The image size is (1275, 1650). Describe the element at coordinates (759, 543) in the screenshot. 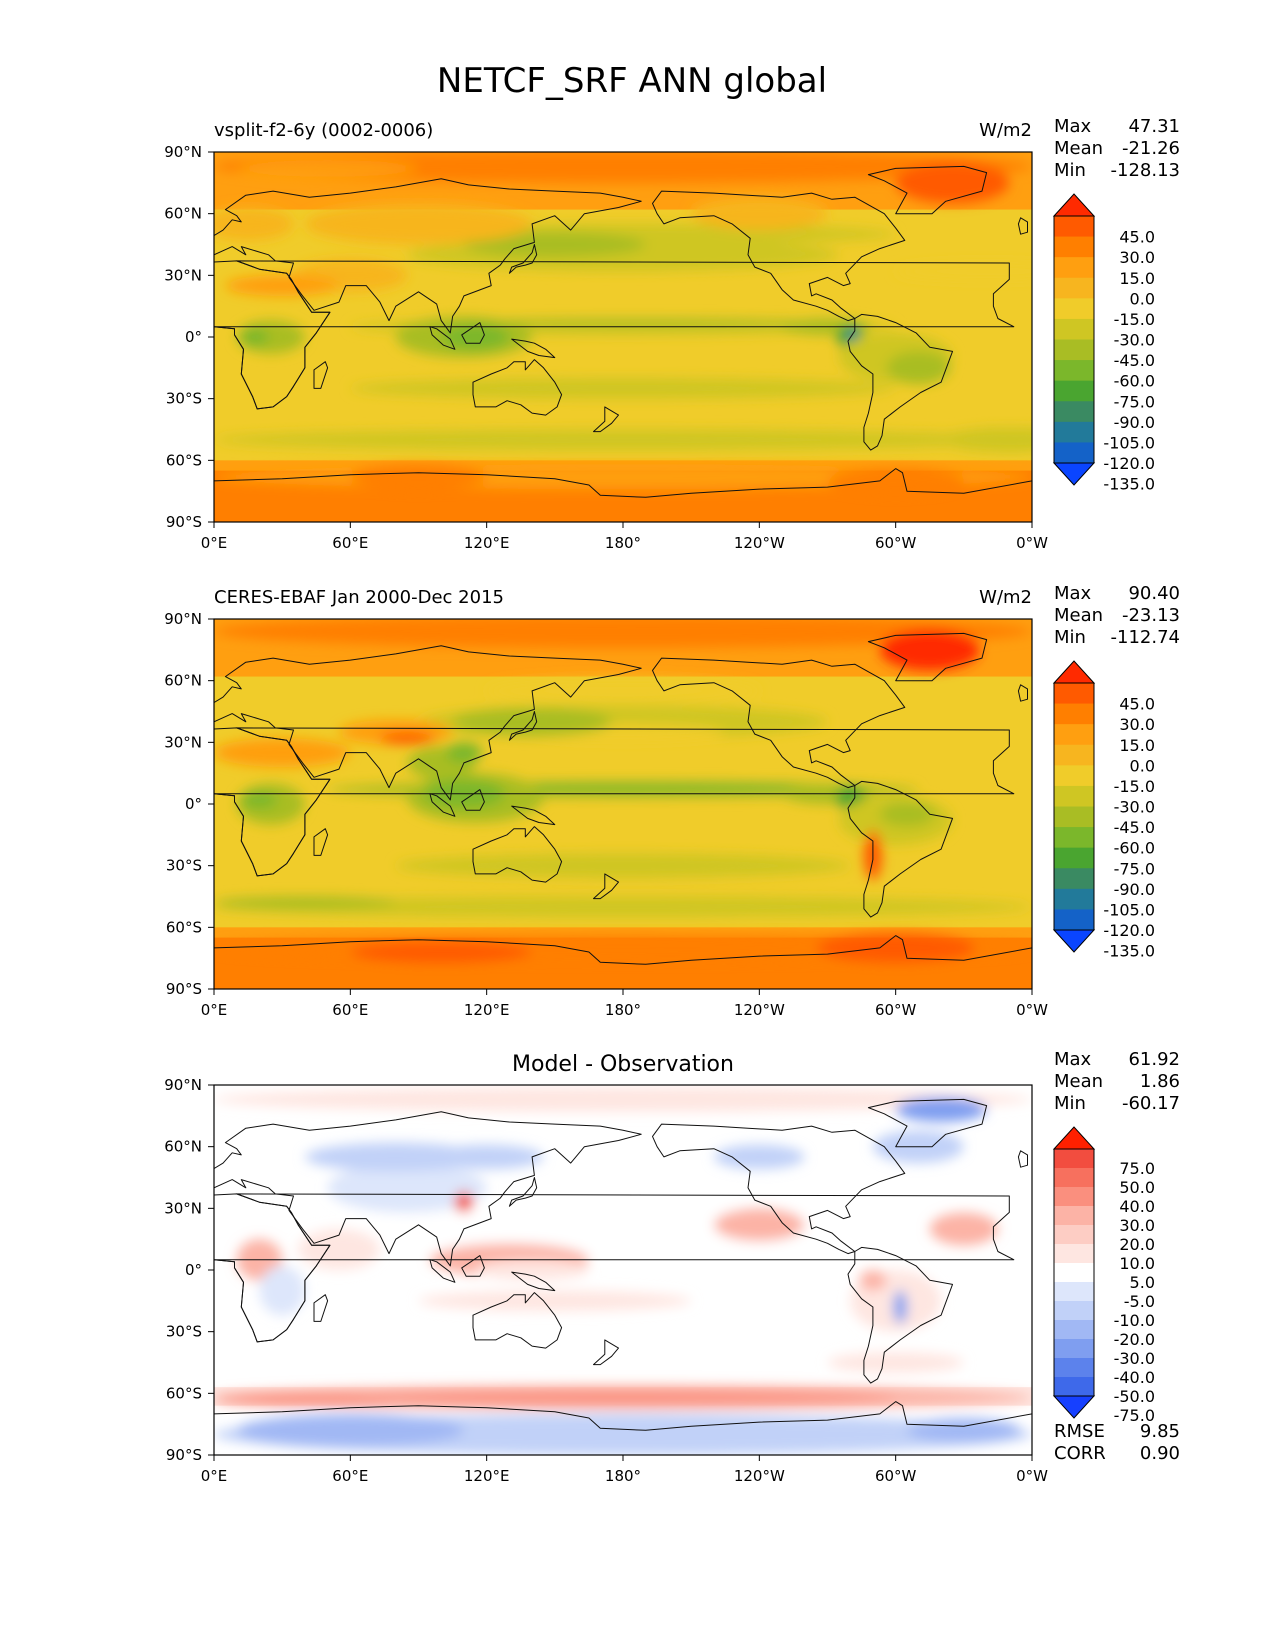

I see `x-tick-label: 120°W` at that location.